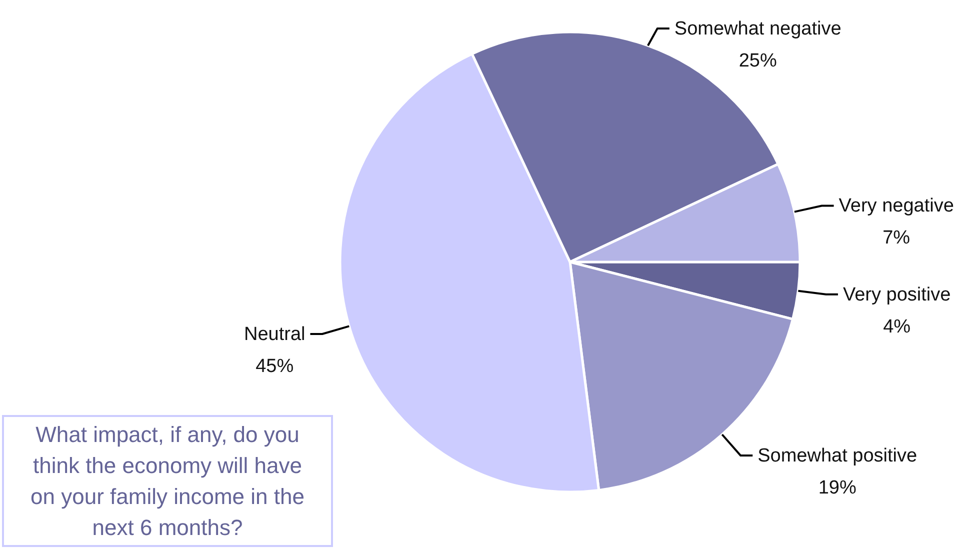  I want to click on text: What impact, if any, do you think the economy will have on your family income in the next 6 months?, so click(168, 481).